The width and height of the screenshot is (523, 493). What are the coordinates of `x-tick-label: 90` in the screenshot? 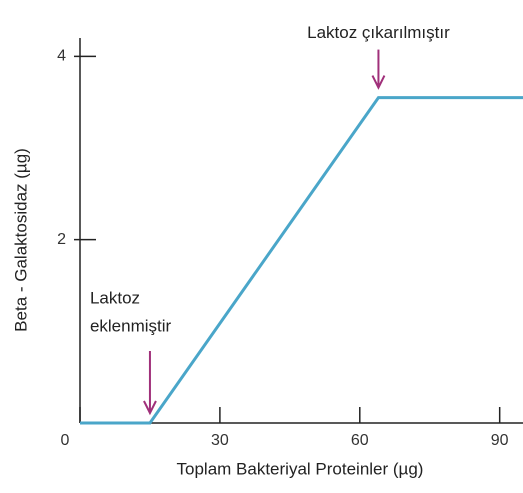 It's located at (500, 440).